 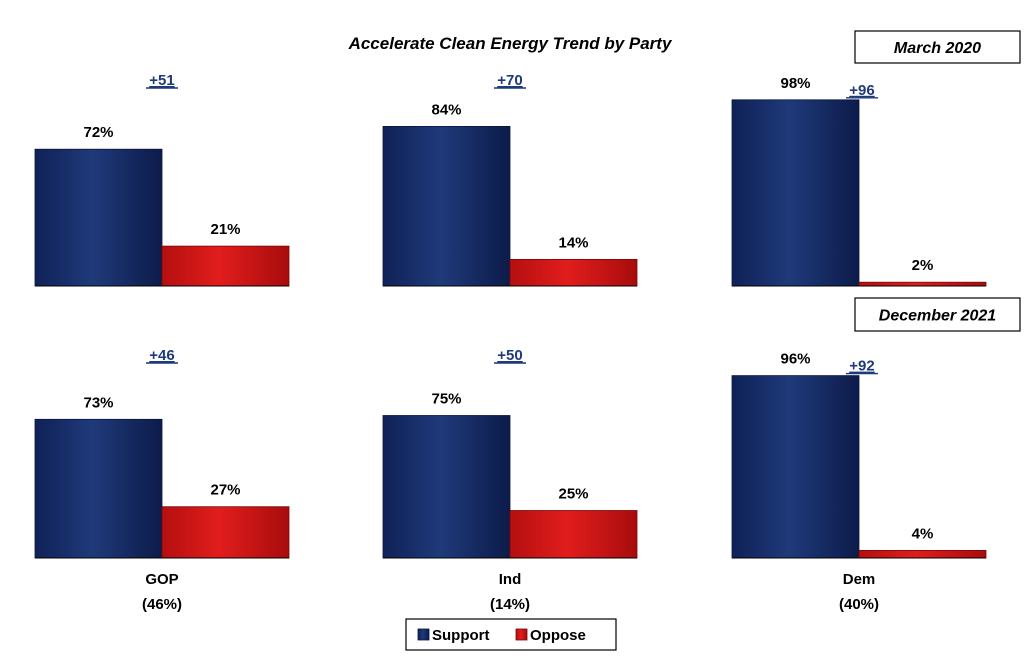 I want to click on period-label-2: December 2021, so click(x=938, y=316).